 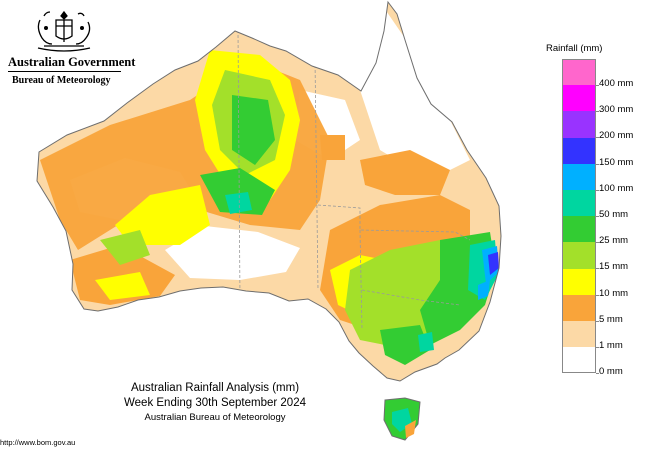 What do you see at coordinates (609, 335) in the screenshot?
I see `legend-row: 1 mm` at bounding box center [609, 335].